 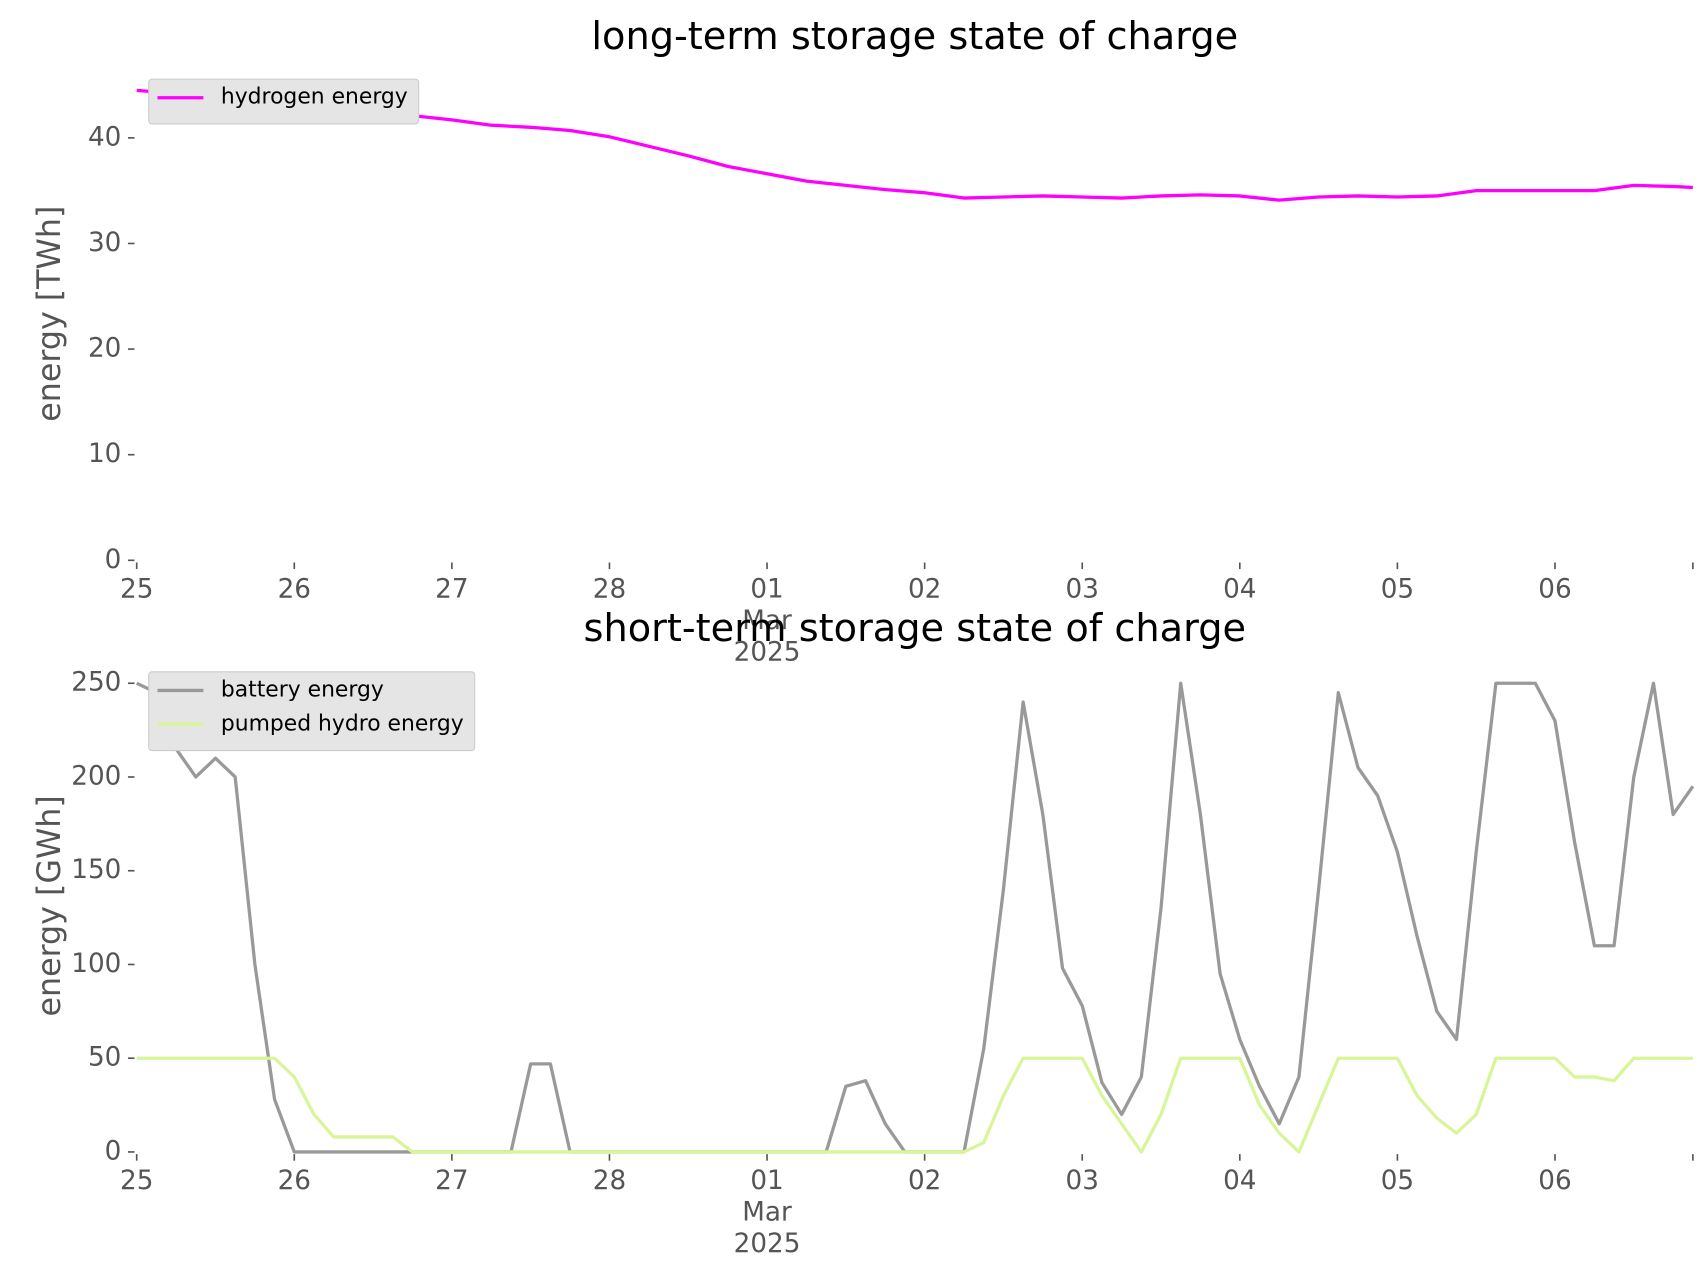 What do you see at coordinates (914, 1105) in the screenshot?
I see `series-line` at bounding box center [914, 1105].